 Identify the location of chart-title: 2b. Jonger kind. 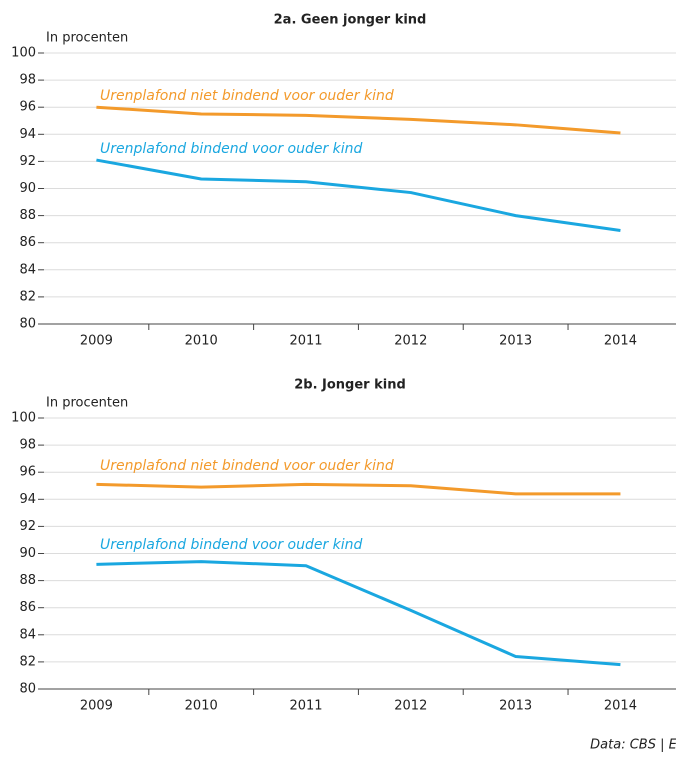
(350, 385).